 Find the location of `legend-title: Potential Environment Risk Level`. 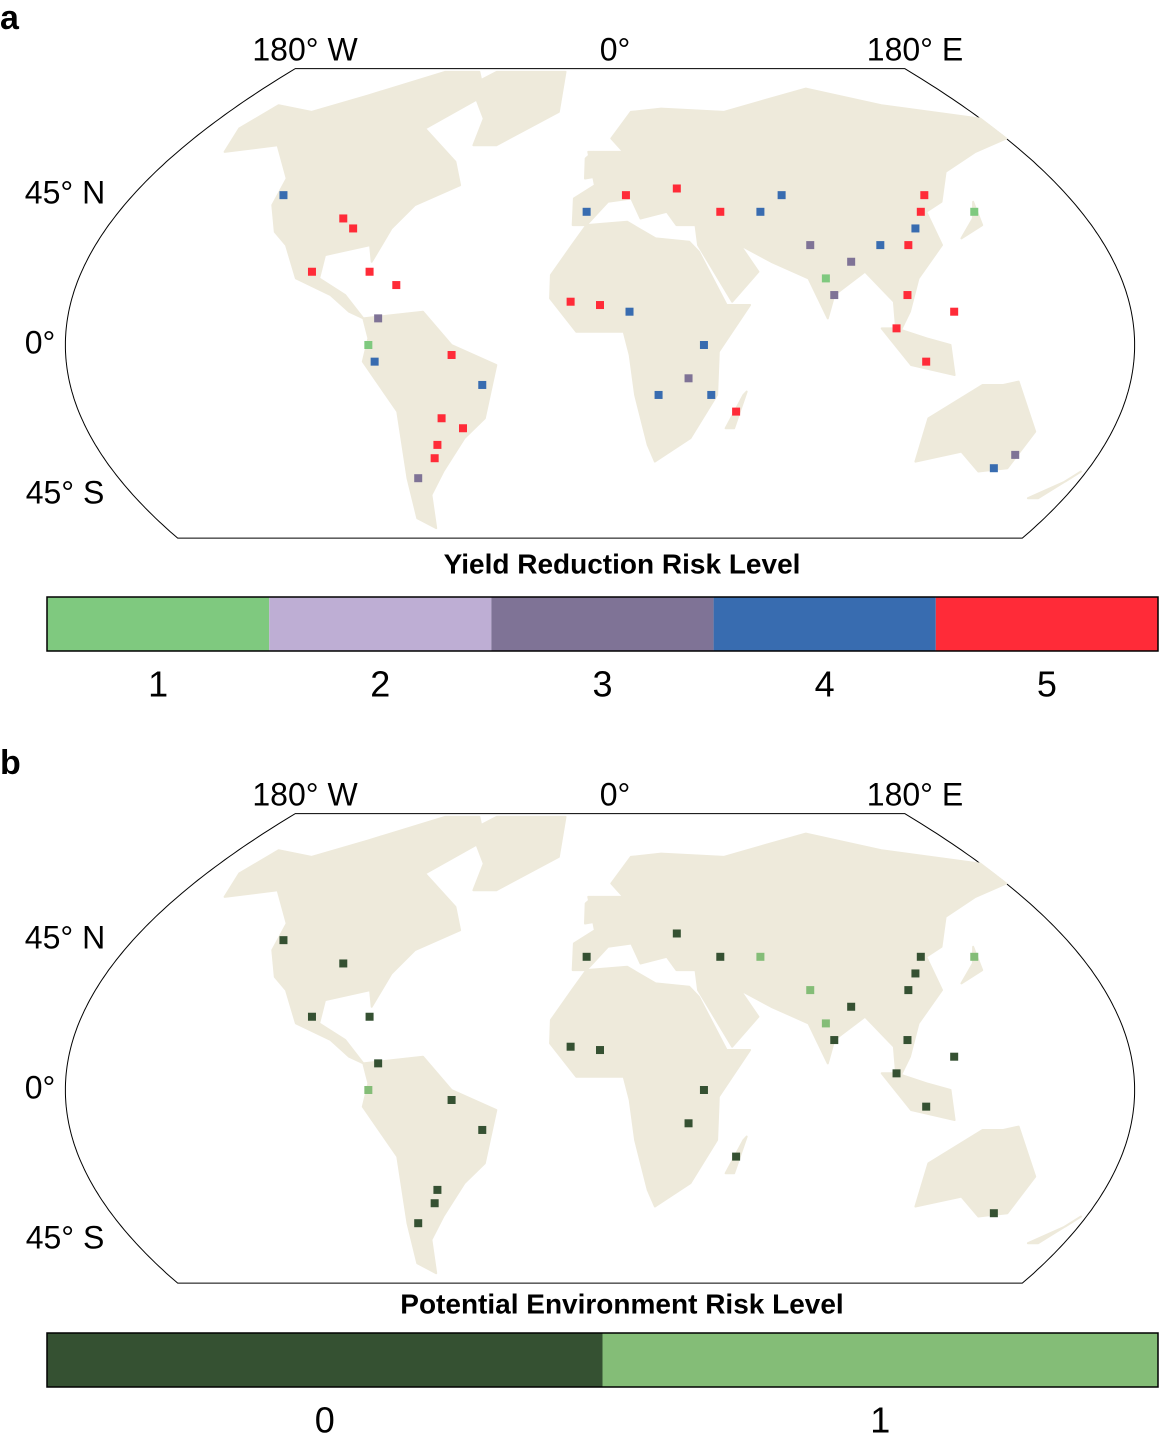

legend-title: Potential Environment Risk Level is located at coordinates (621, 1303).